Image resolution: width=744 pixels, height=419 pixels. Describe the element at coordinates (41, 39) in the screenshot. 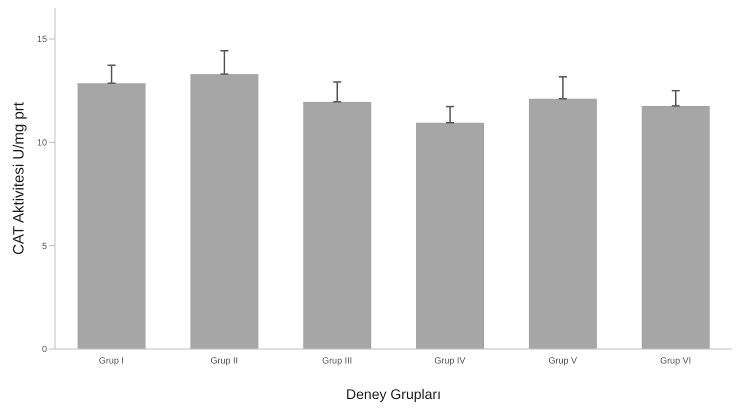

I see `y-tick-label: 15` at that location.